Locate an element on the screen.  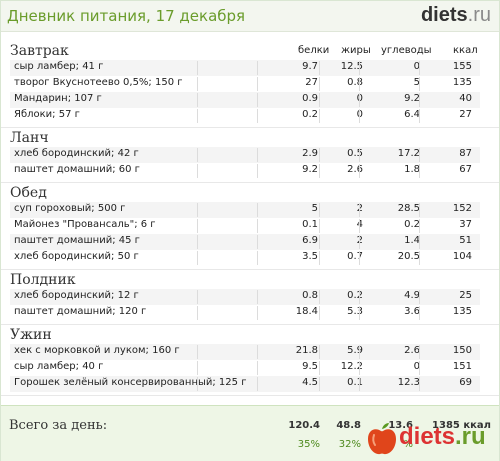
food-carbs: 9.2 is located at coordinates (412, 98).